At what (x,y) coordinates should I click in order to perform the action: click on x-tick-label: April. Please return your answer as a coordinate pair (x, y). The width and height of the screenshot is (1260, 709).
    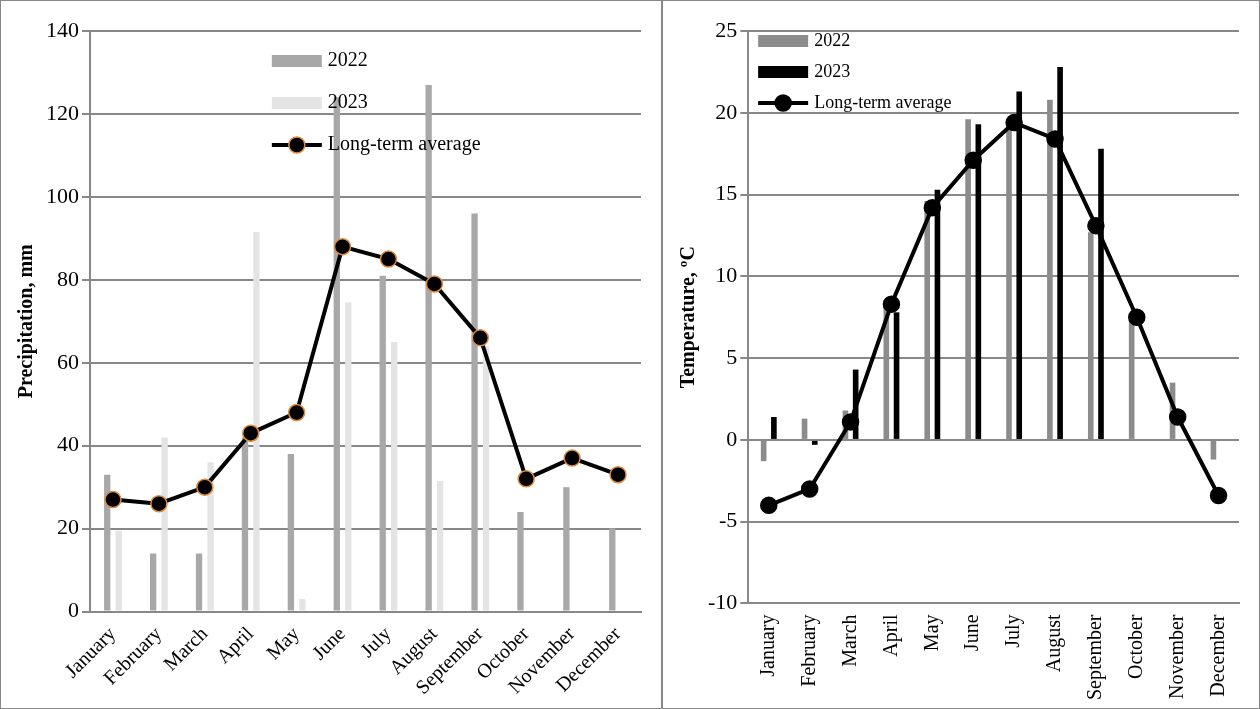
    Looking at the image, I should click on (890, 635).